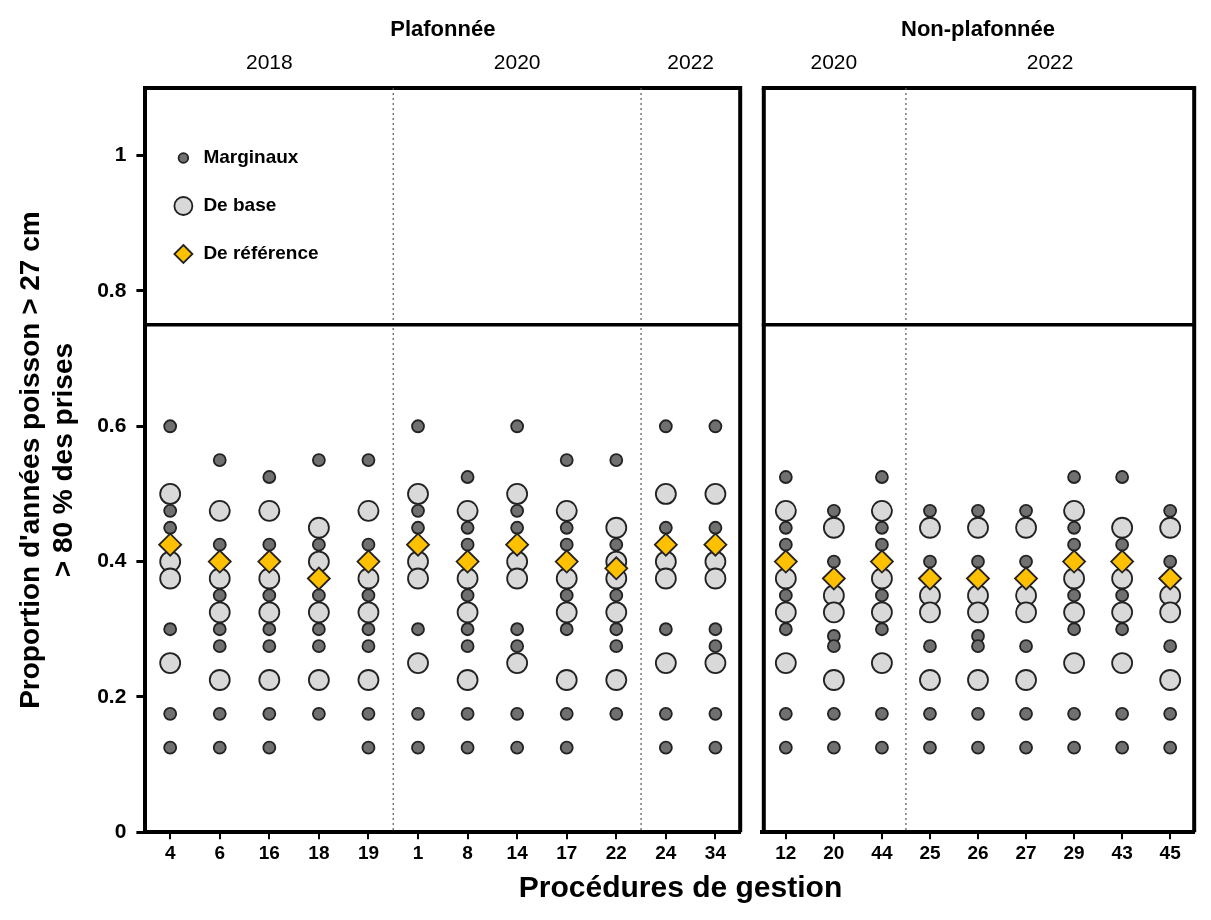 The height and width of the screenshot is (920, 1211). I want to click on y-tick-label: 0.6, so click(112, 425).